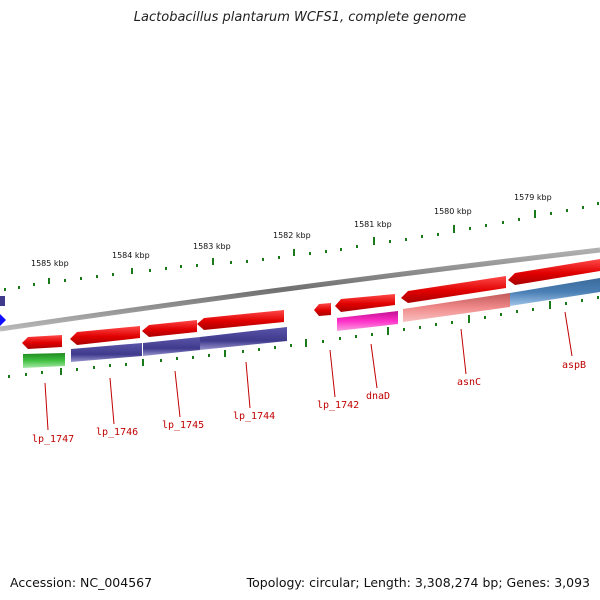 Image resolution: width=600 pixels, height=600 pixels. I want to click on outer-scale-ticks, so click(301, 246).